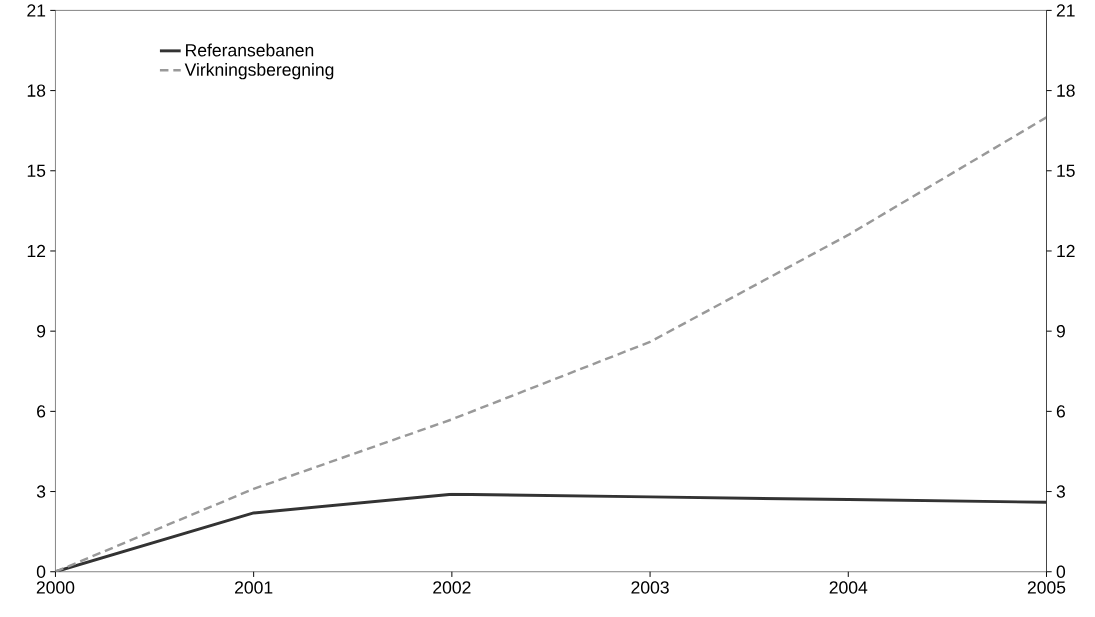 This screenshot has height=617, width=1095. Describe the element at coordinates (259, 71) in the screenshot. I see `legend-label: Virkningsberegning` at that location.